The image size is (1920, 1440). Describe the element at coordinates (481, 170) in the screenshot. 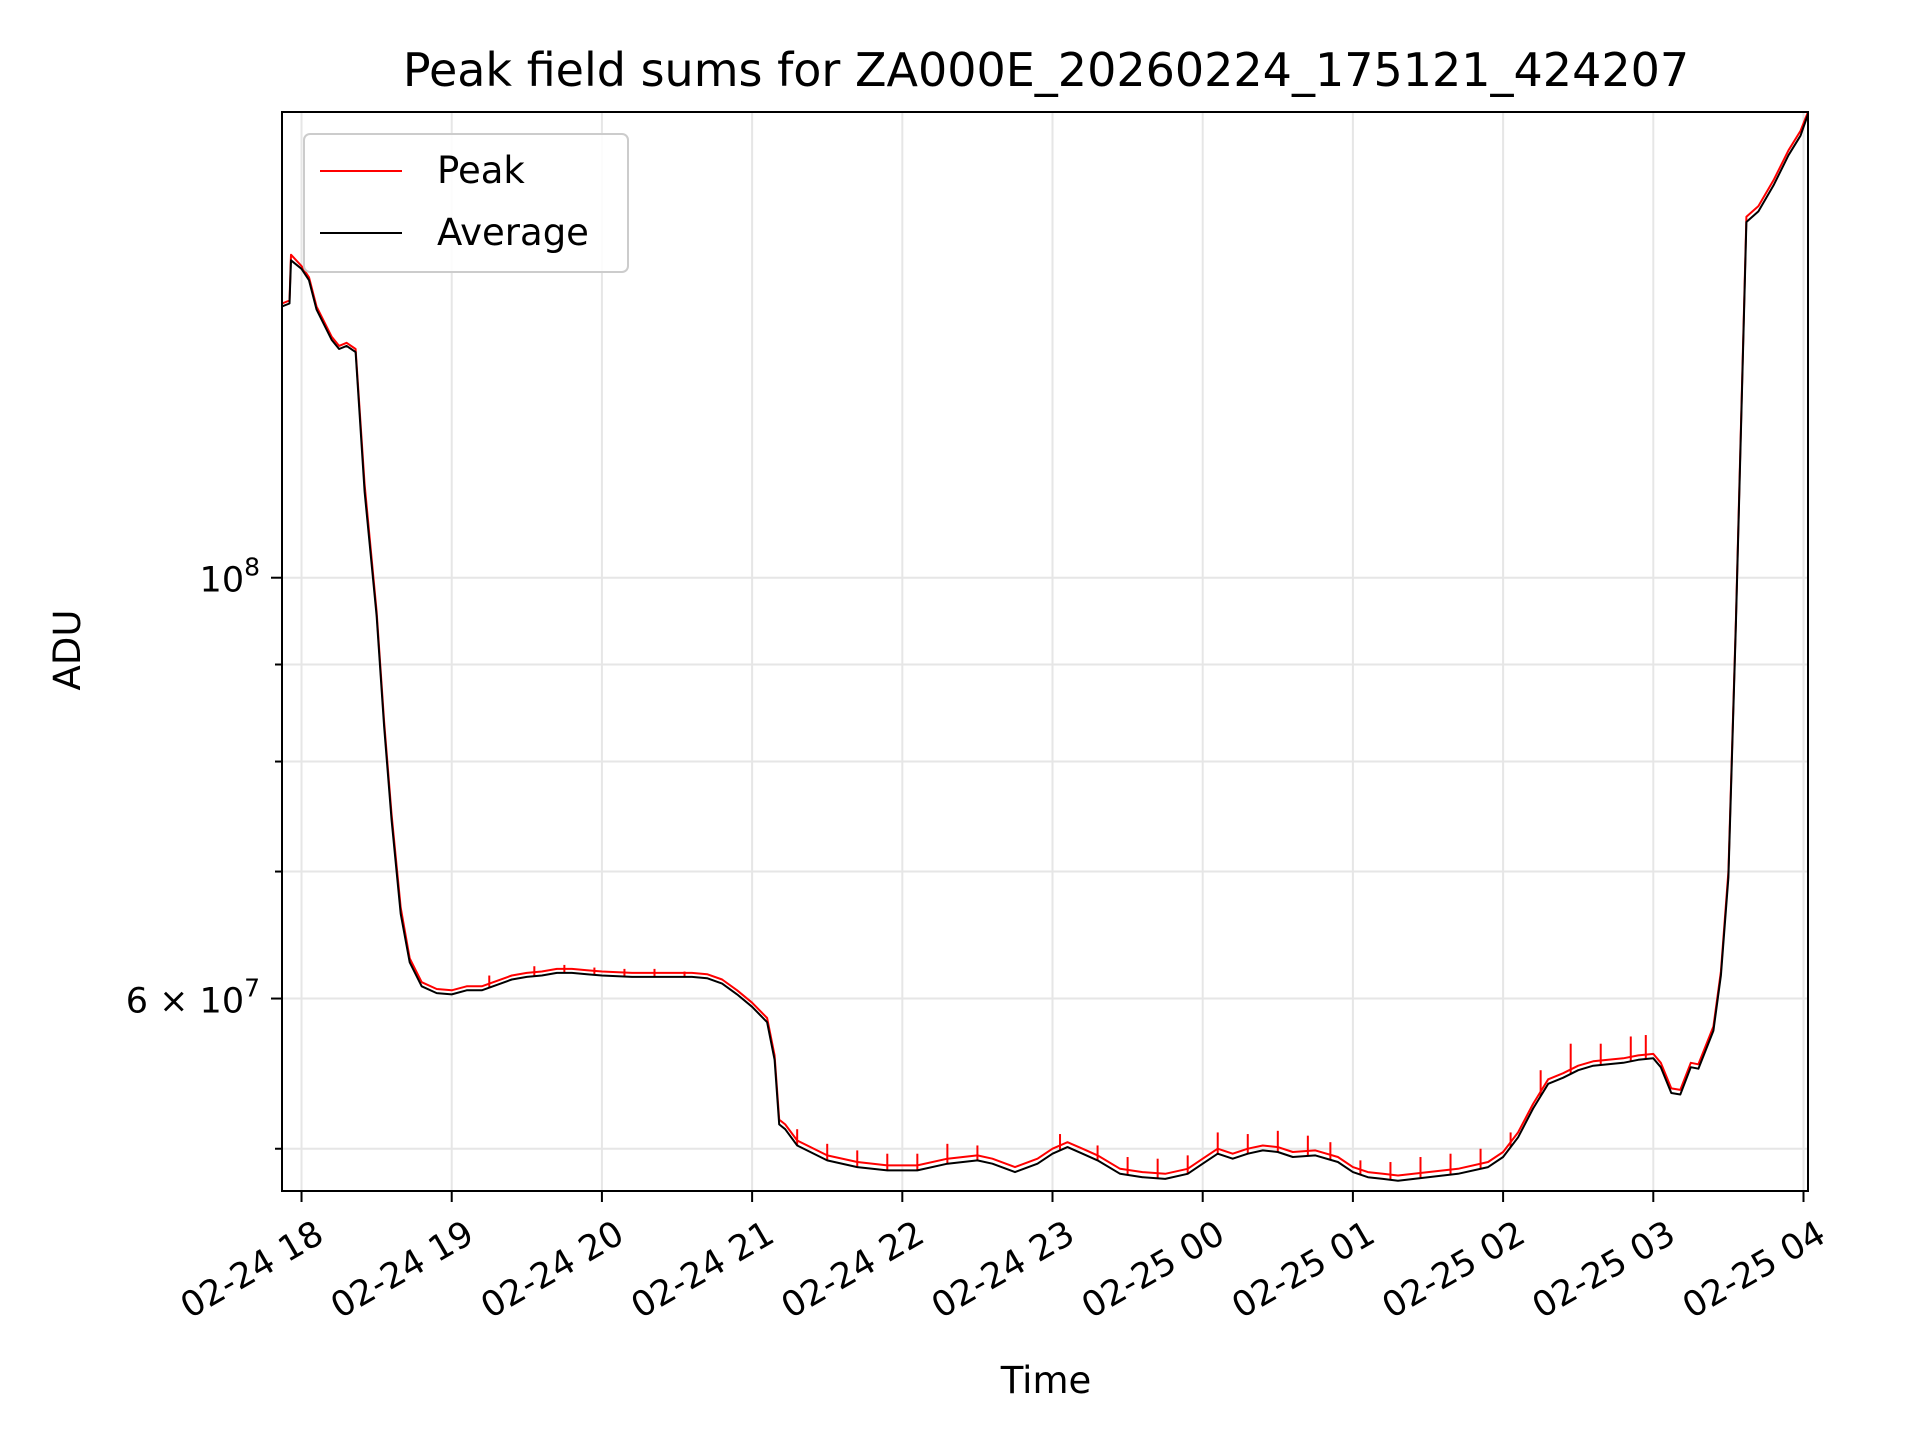

I see `legend-label-peak: Peak` at that location.